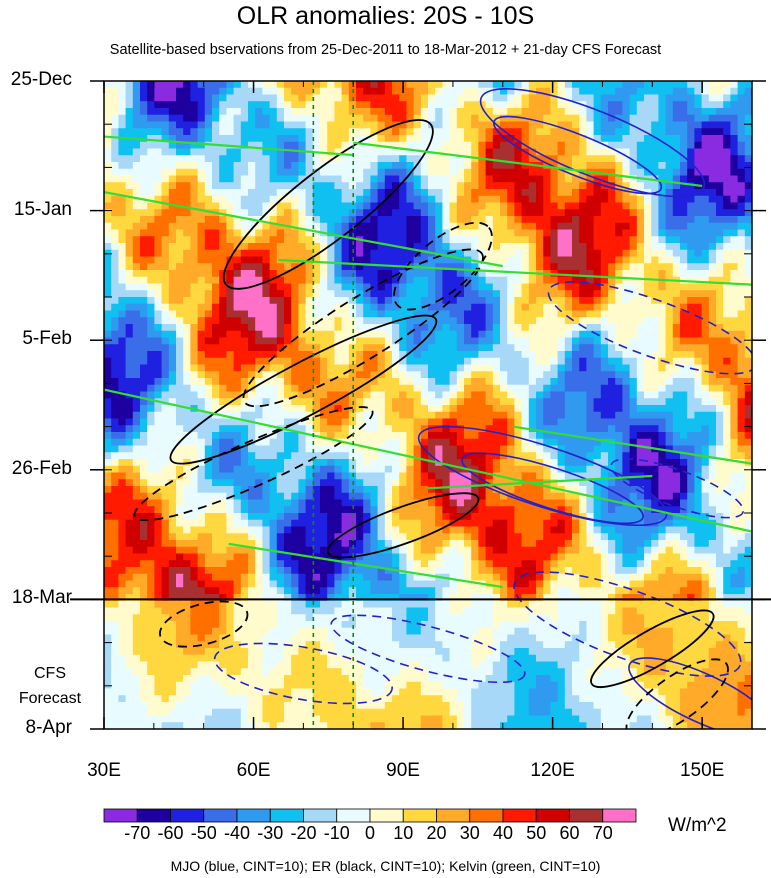  What do you see at coordinates (203, 833) in the screenshot?
I see `colorbar-label: -50` at bounding box center [203, 833].